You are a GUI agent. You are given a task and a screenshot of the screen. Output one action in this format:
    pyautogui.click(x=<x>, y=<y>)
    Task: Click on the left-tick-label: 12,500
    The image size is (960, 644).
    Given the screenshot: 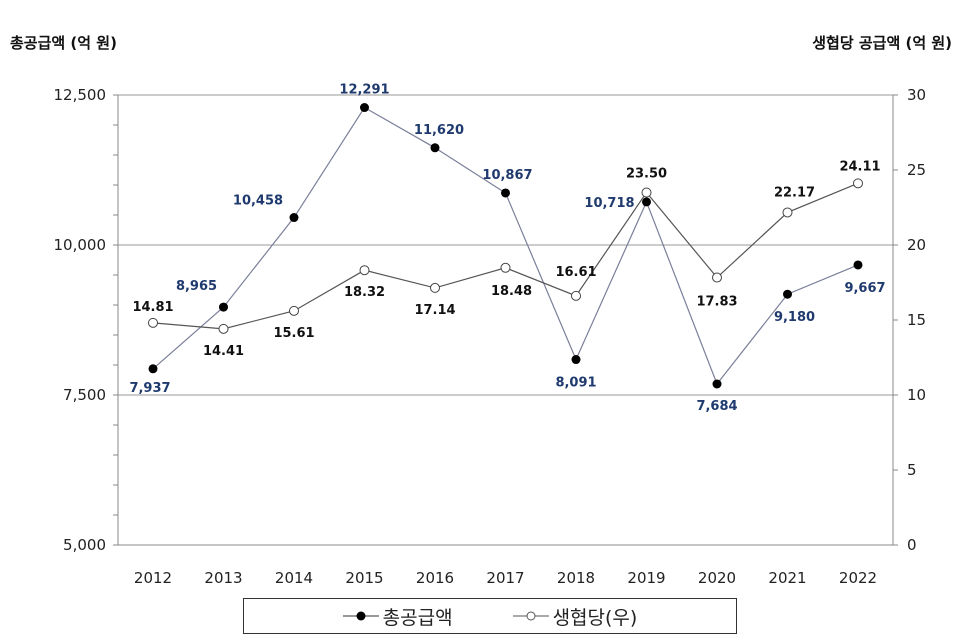 What is the action you would take?
    pyautogui.click(x=80, y=95)
    